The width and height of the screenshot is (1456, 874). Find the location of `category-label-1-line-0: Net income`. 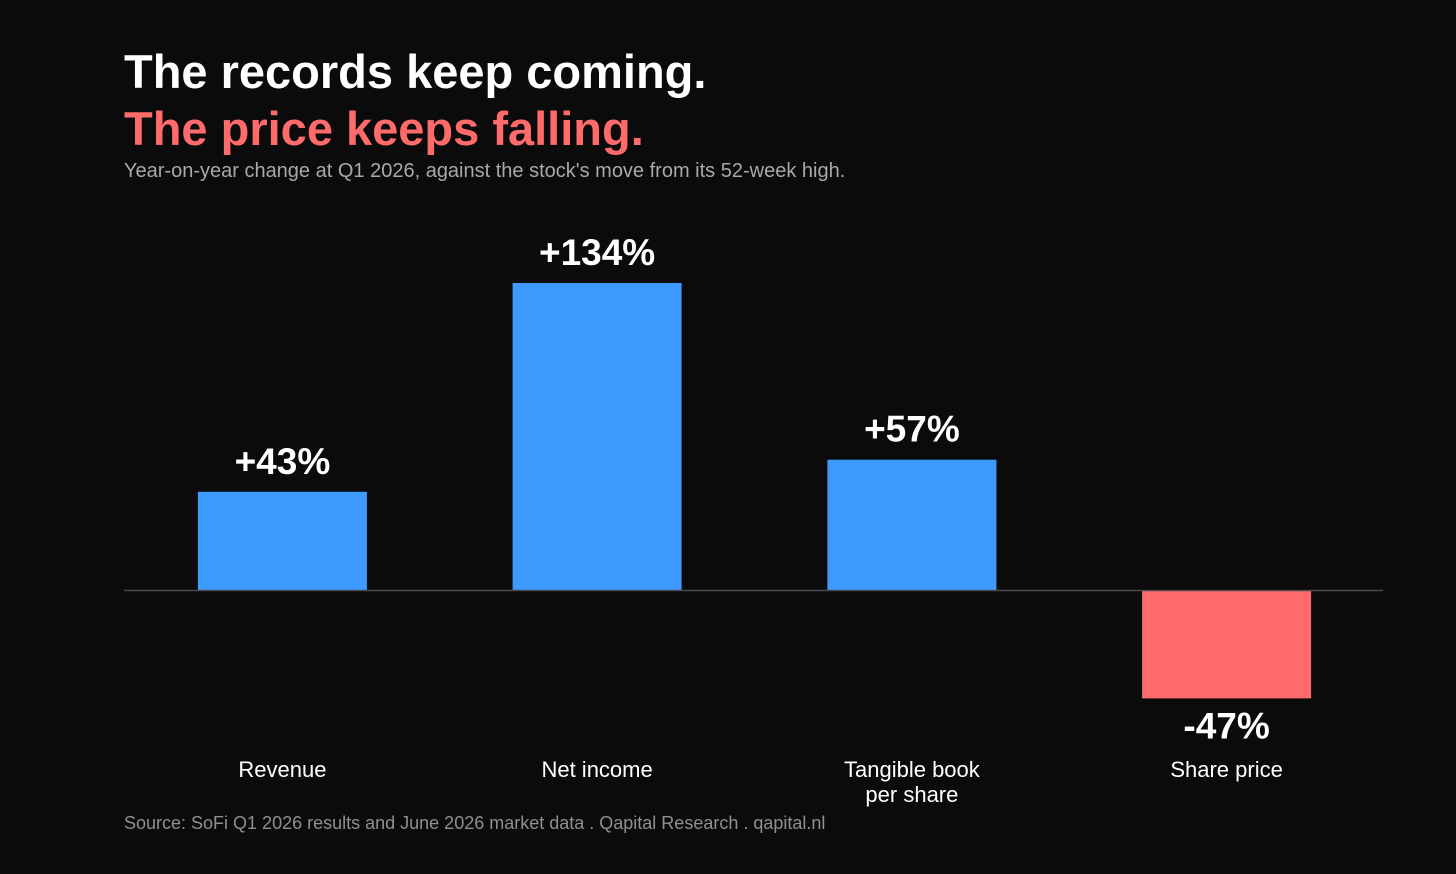

category-label-1-line-0: Net income is located at coordinates (596, 769).